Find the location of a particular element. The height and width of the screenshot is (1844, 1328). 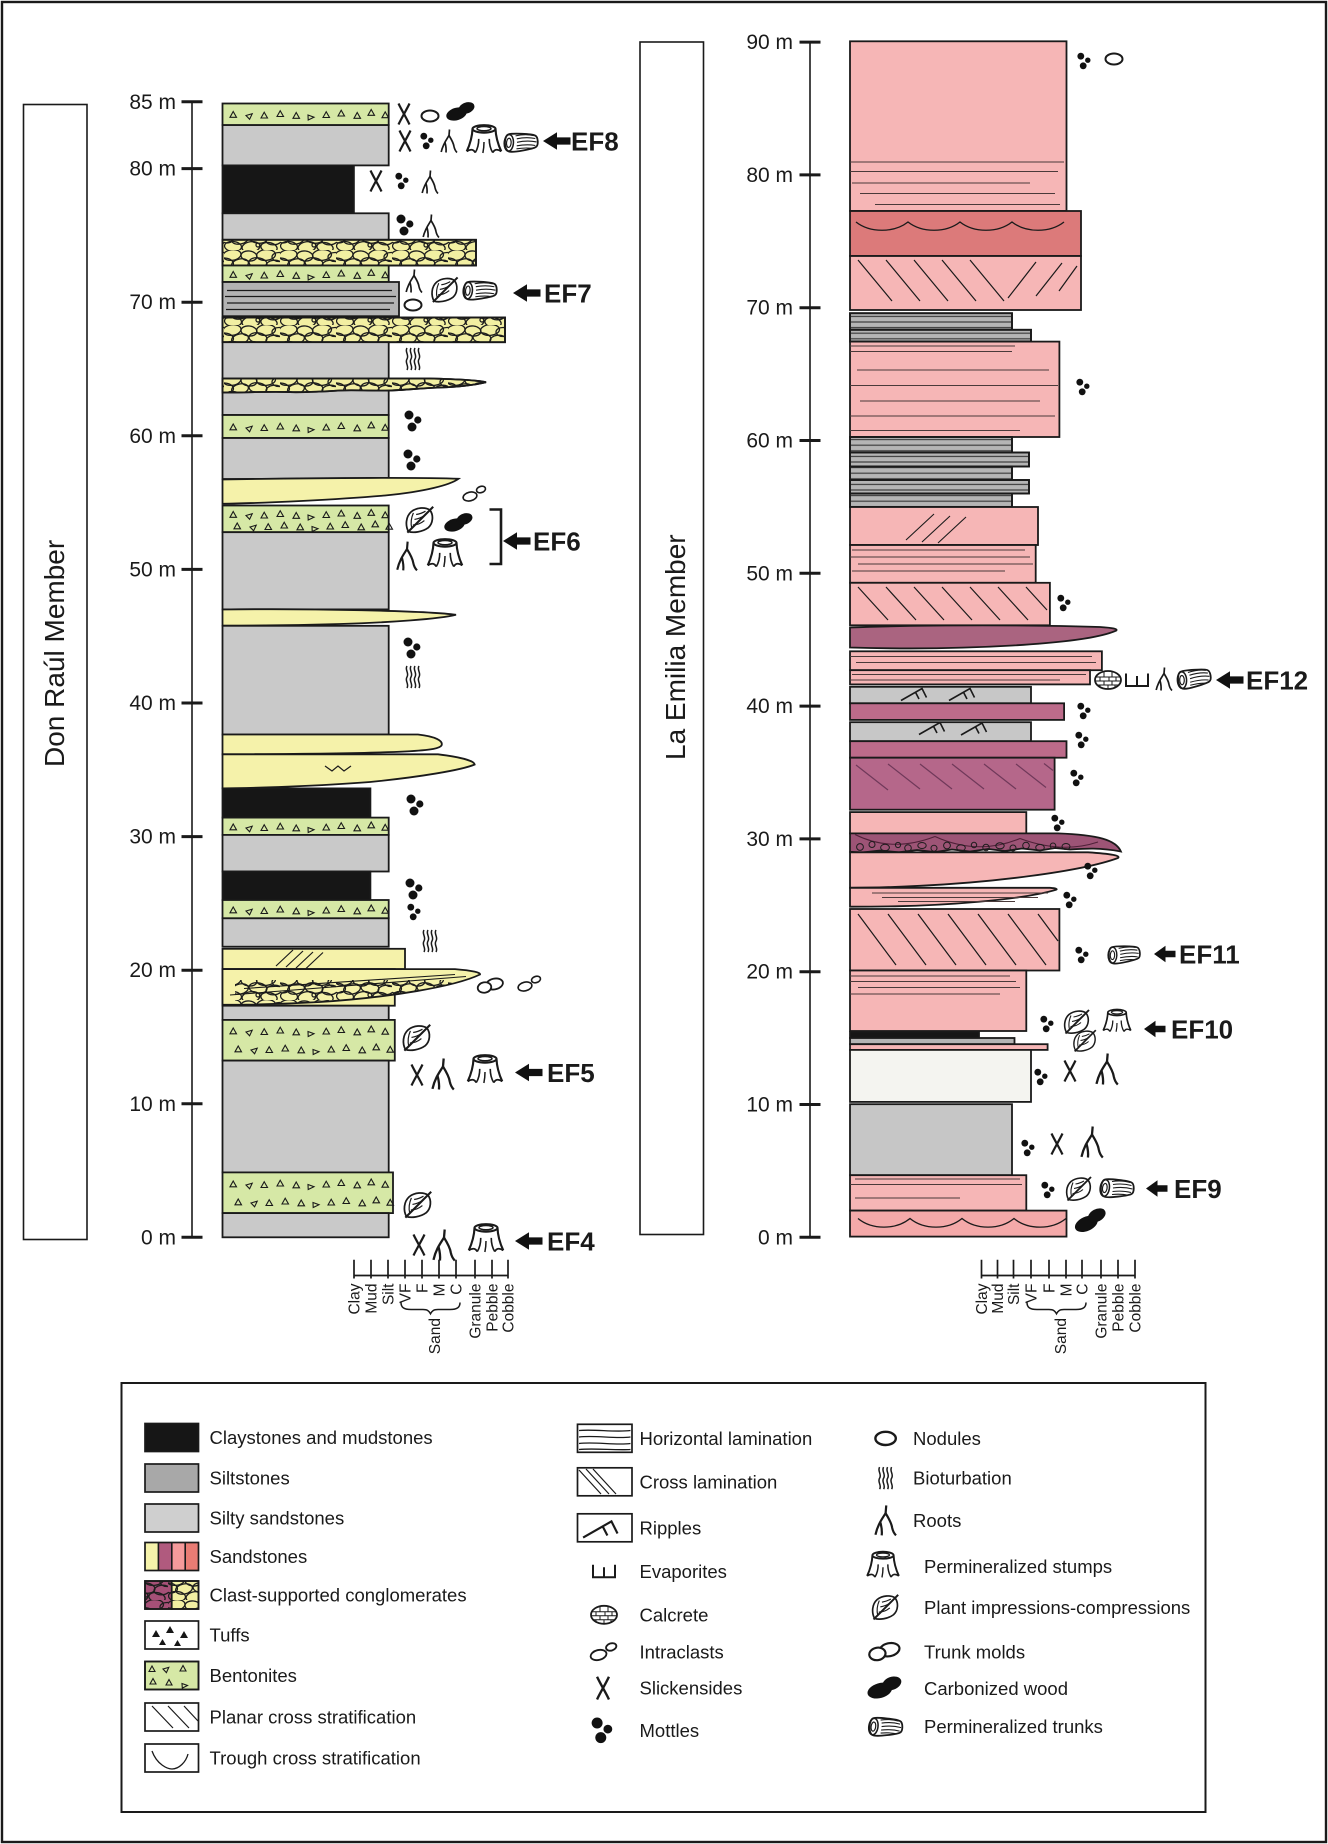

svg-text: Bentonites is located at coordinates (253, 1675).